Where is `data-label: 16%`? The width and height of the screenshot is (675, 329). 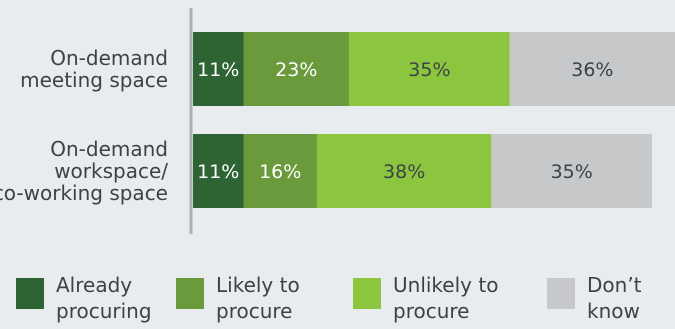 data-label: 16% is located at coordinates (280, 172).